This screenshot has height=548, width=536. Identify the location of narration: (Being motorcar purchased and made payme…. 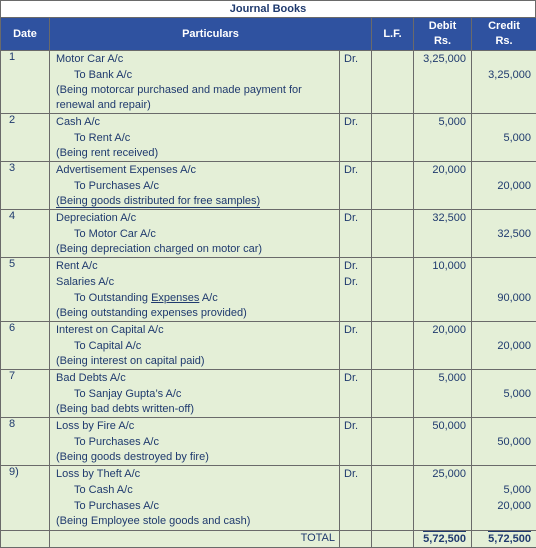
(197, 98).